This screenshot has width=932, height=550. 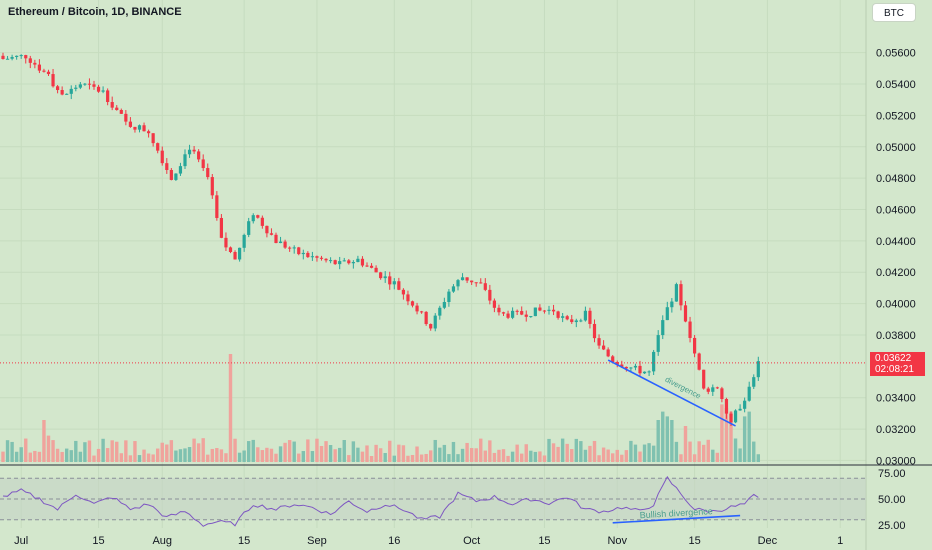 What do you see at coordinates (892, 474) in the screenshot?
I see `rsi-tick-label: 75.00` at bounding box center [892, 474].